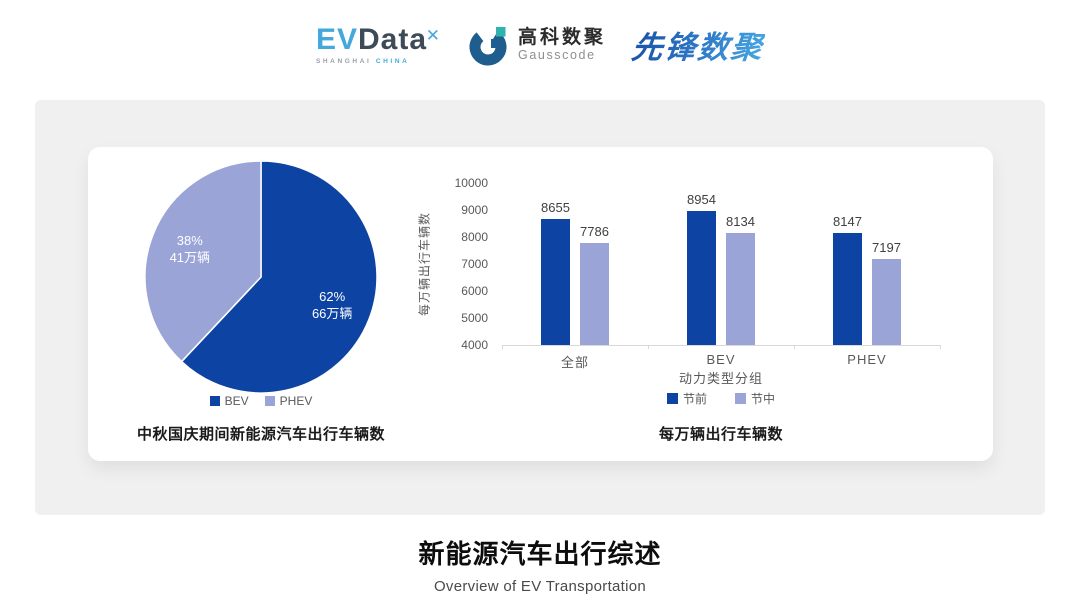  Describe the element at coordinates (847, 289) in the screenshot. I see `bar-节前-PHEV` at that location.